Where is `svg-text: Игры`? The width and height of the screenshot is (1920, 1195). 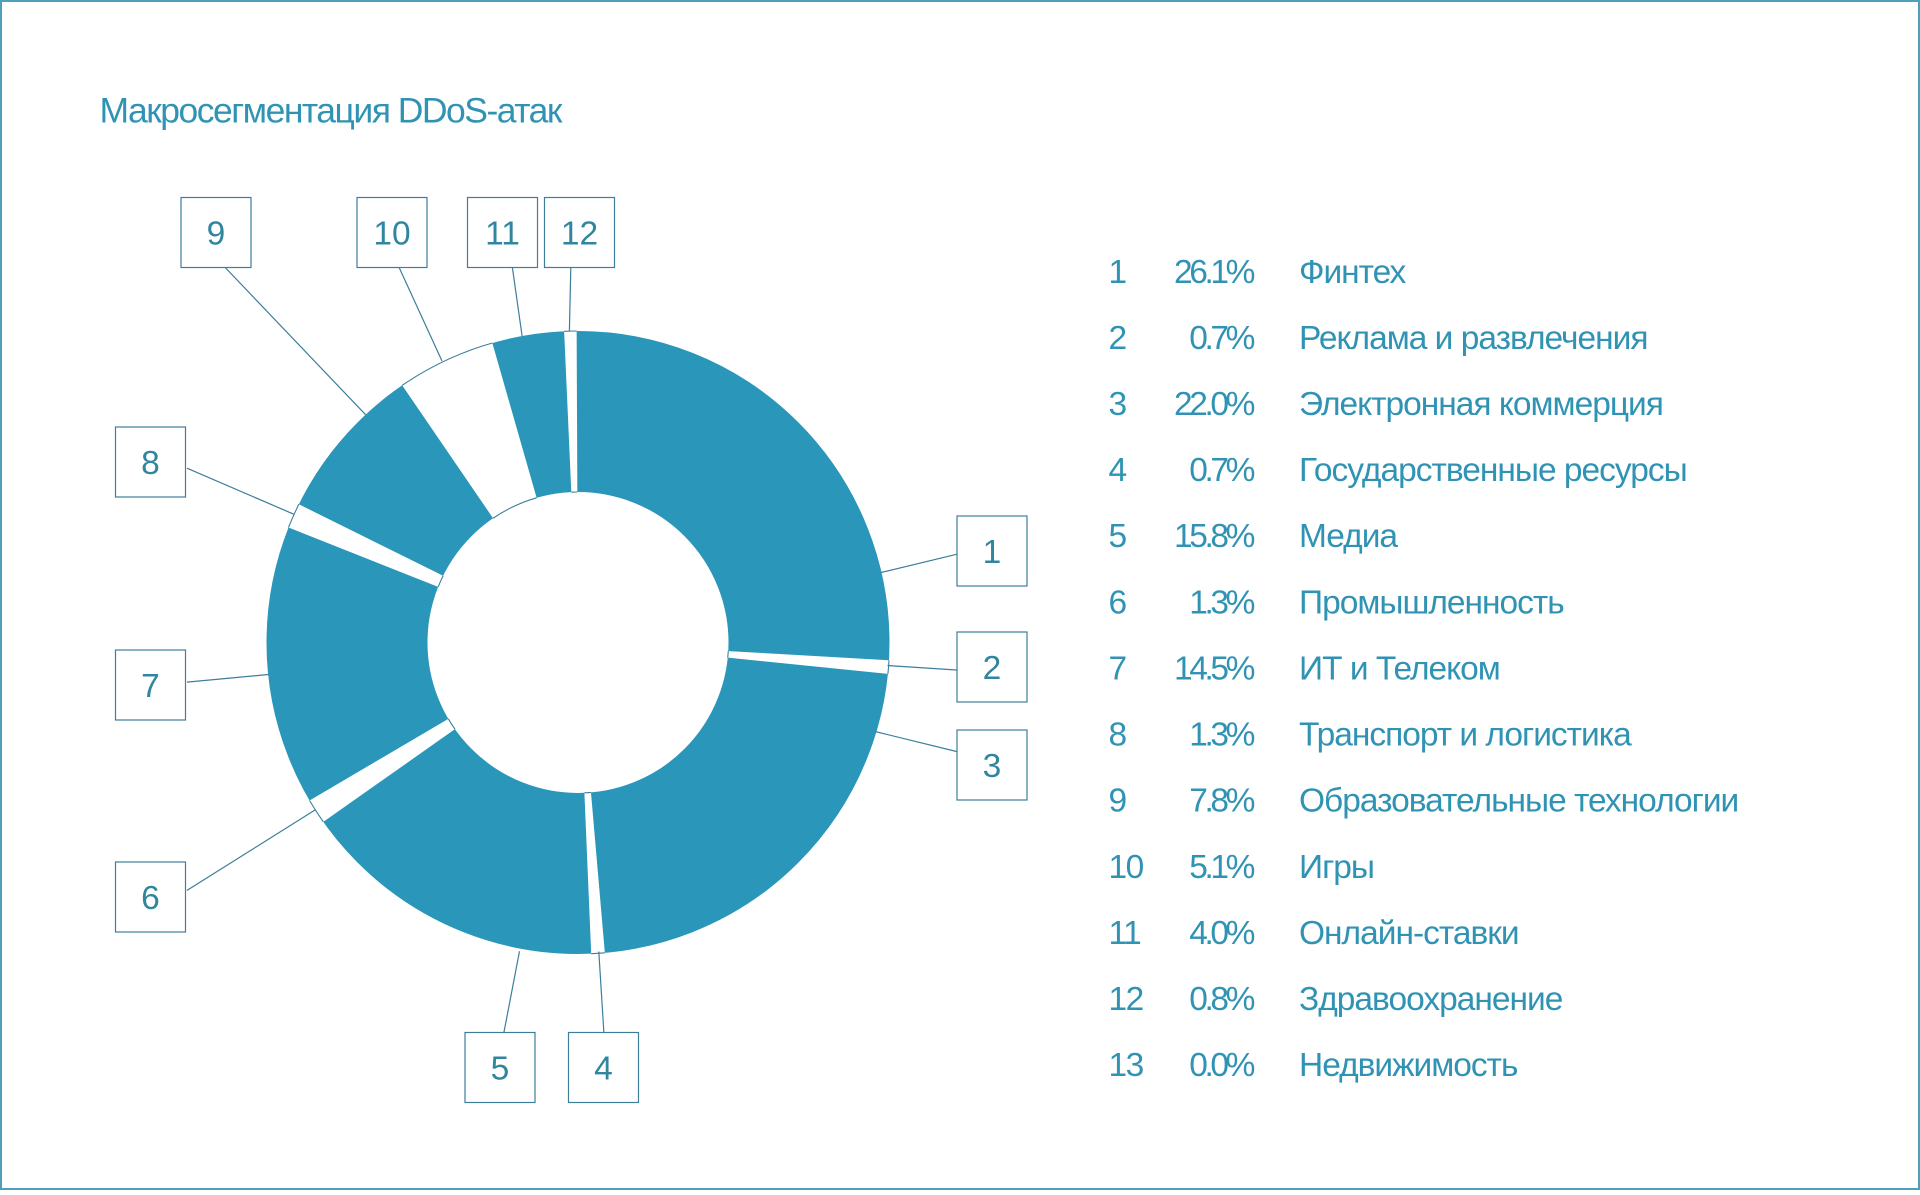
svg-text: Игры is located at coordinates (1336, 867).